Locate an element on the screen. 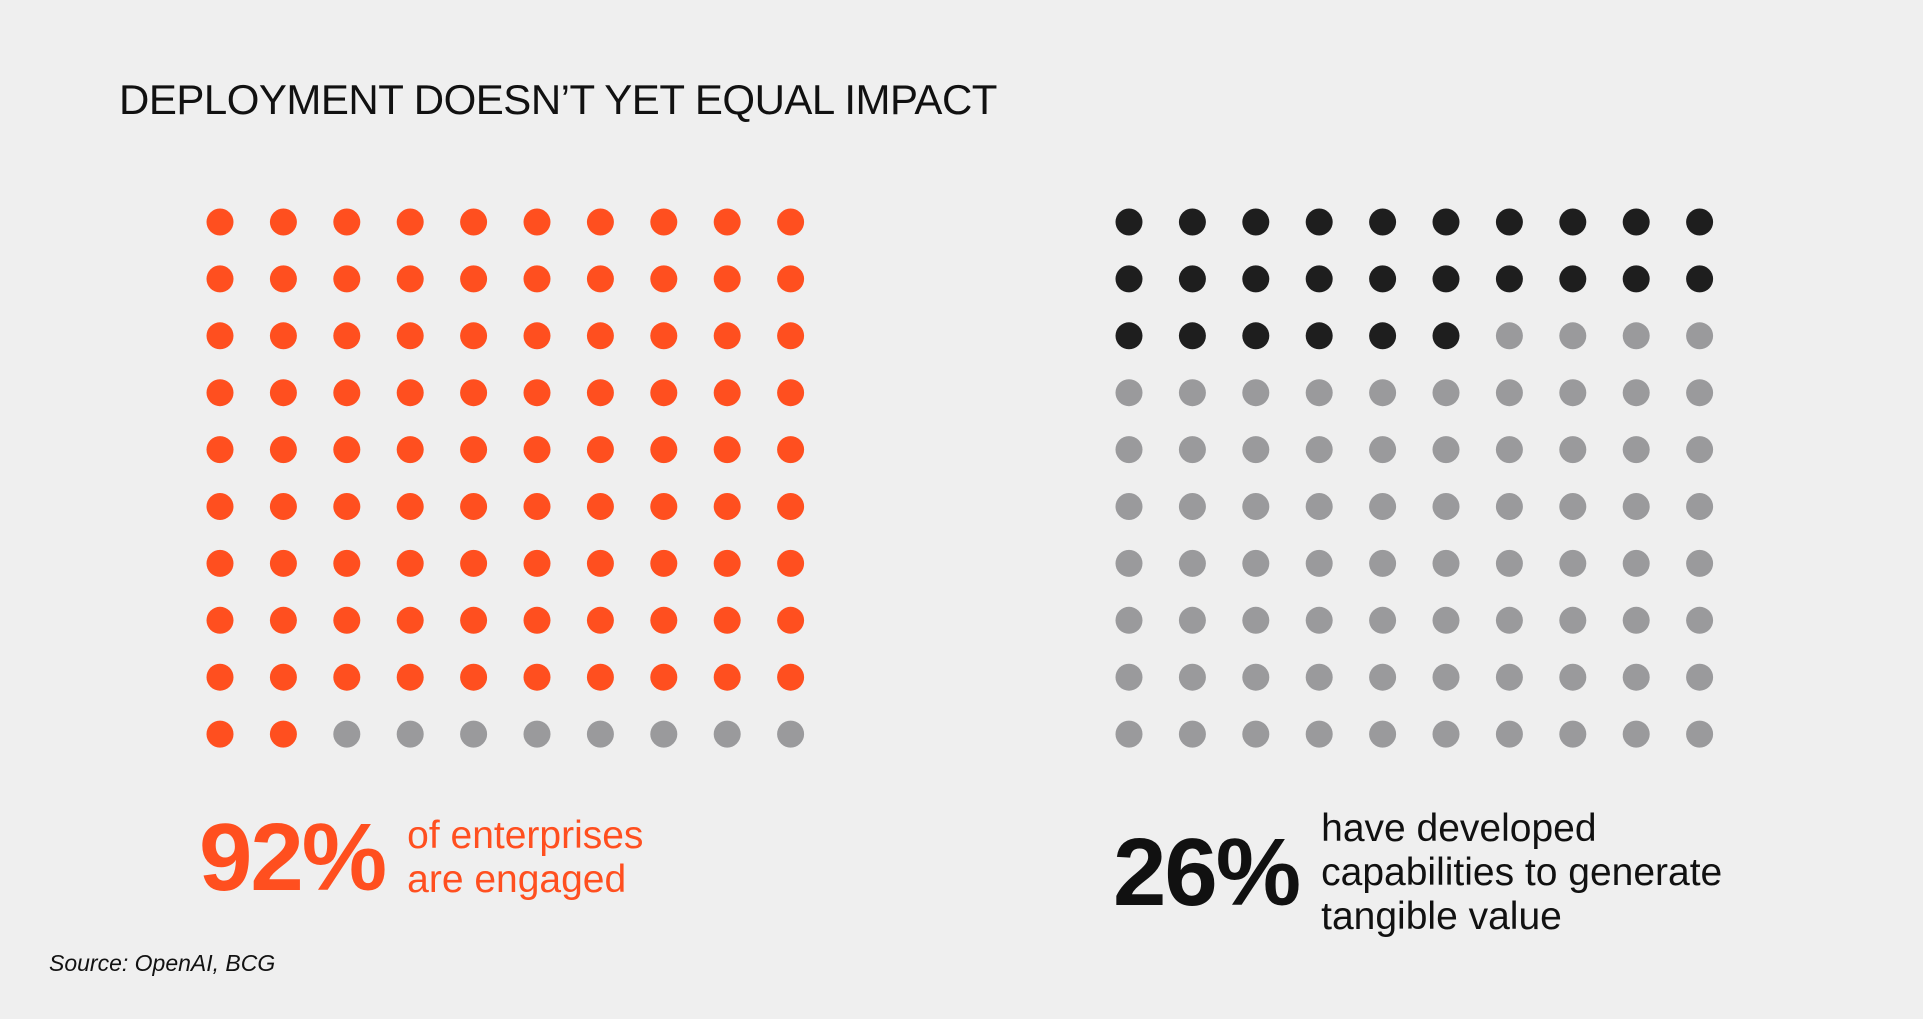  caption-line: have developed is located at coordinates (1459, 828).